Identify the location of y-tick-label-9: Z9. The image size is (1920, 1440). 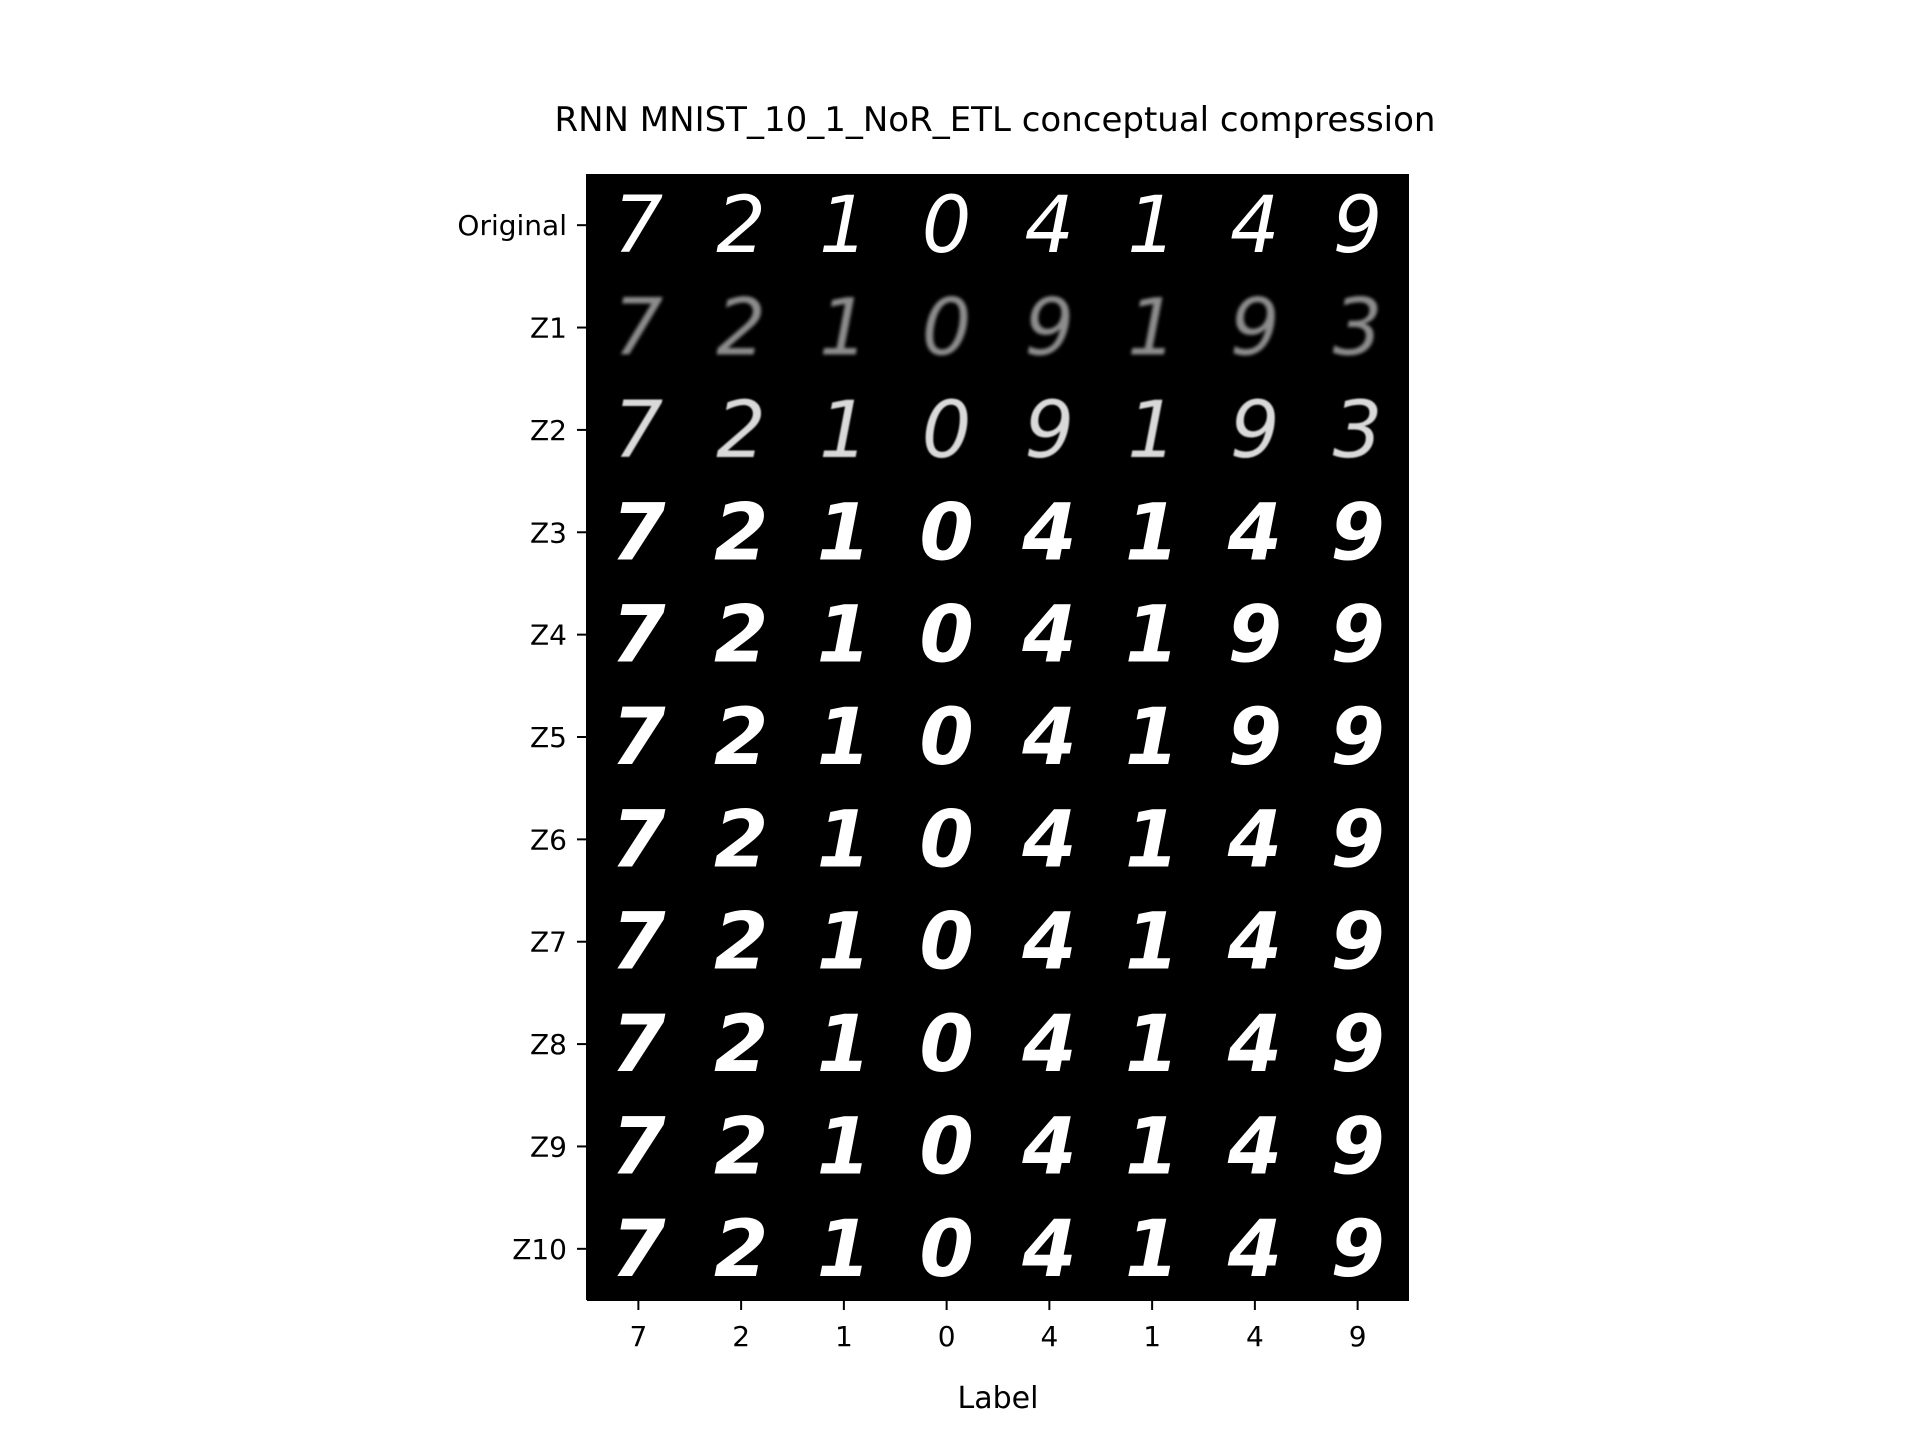
(548, 1146).